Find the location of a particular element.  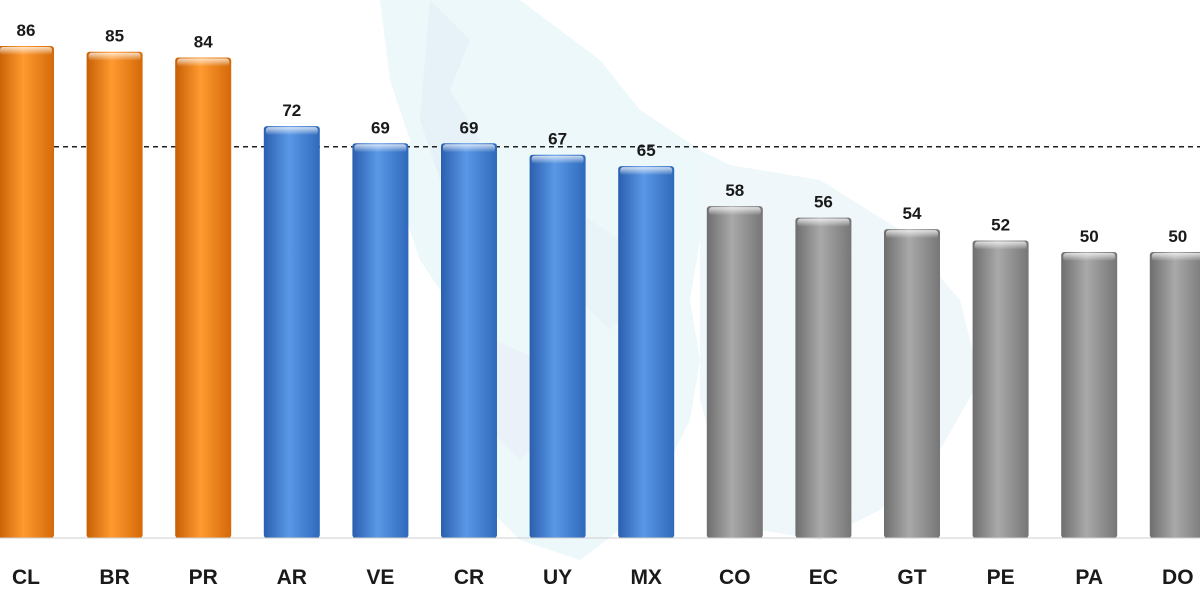

value-label-uy: 67 is located at coordinates (557, 139).